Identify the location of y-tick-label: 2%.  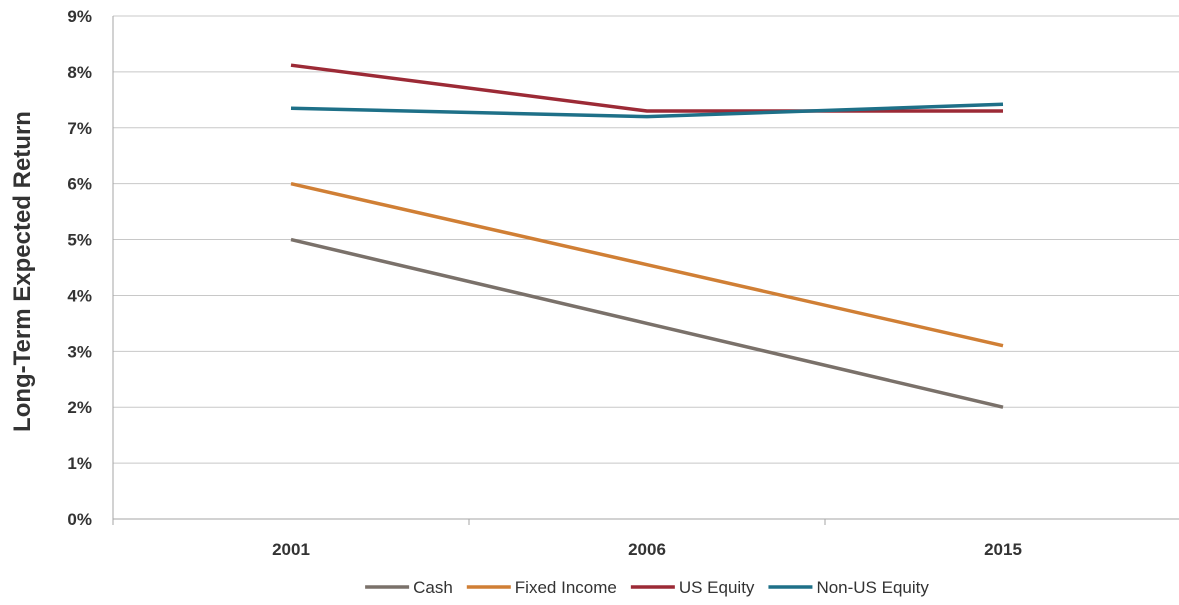
(79, 407).